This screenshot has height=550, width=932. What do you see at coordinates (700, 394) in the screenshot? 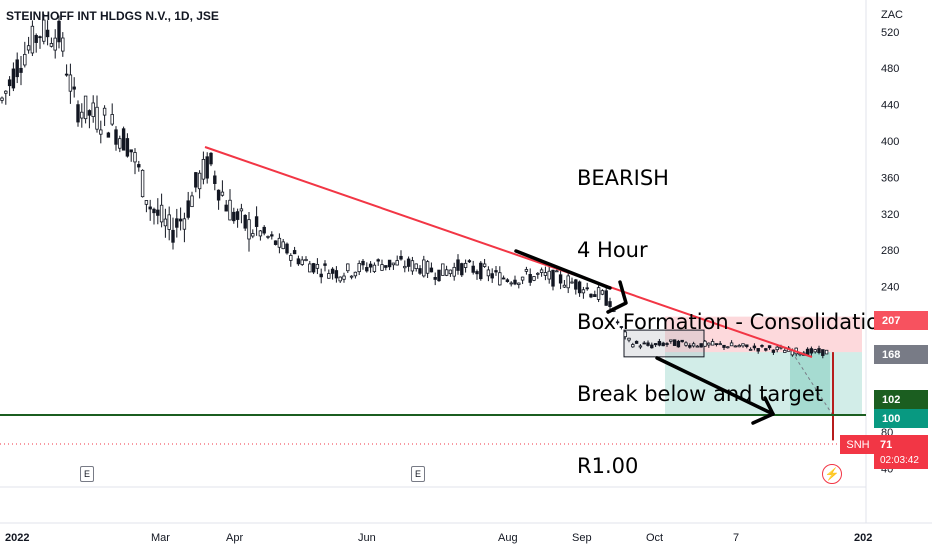
I see `annotation-line: Break below and target` at bounding box center [700, 394].